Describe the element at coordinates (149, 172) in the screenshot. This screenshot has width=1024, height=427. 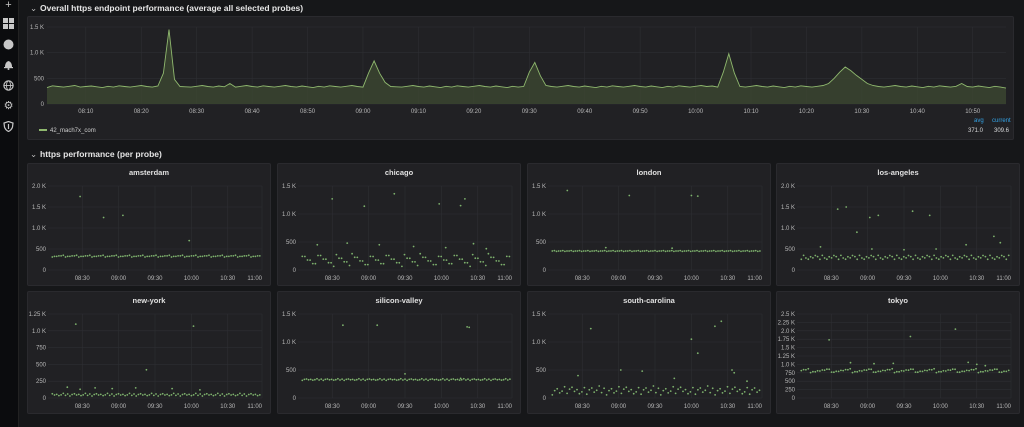
I see `panel-title: amsterdam` at that location.